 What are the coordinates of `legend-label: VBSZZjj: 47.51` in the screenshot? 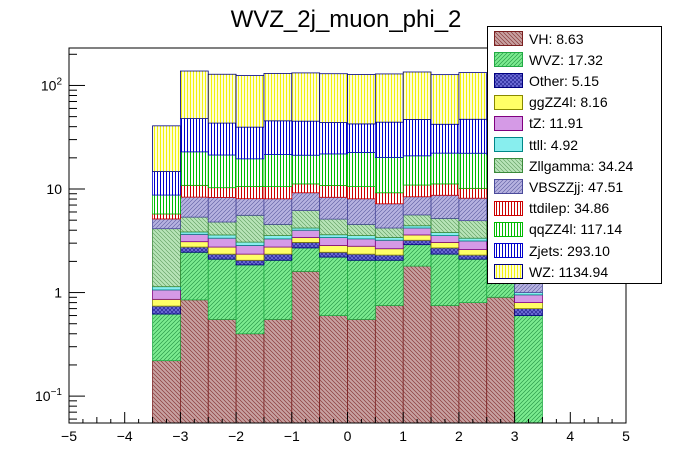 It's located at (576, 186).